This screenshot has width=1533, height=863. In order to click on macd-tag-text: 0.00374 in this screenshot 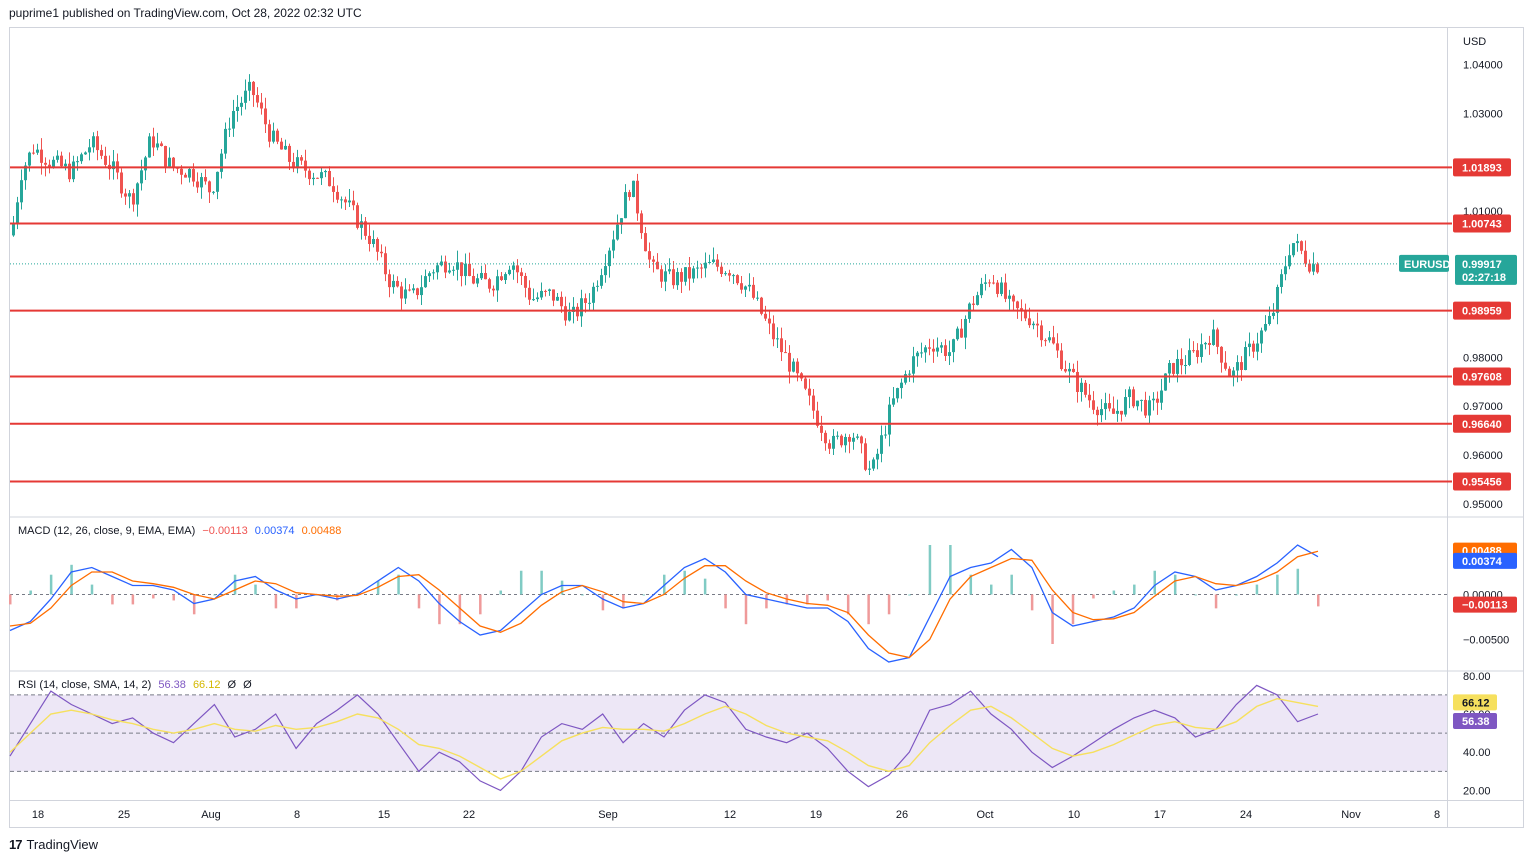, I will do `click(1482, 562)`.